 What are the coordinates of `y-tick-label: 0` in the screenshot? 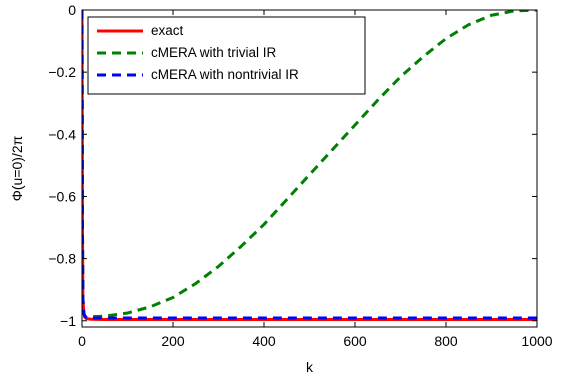 It's located at (72, 10).